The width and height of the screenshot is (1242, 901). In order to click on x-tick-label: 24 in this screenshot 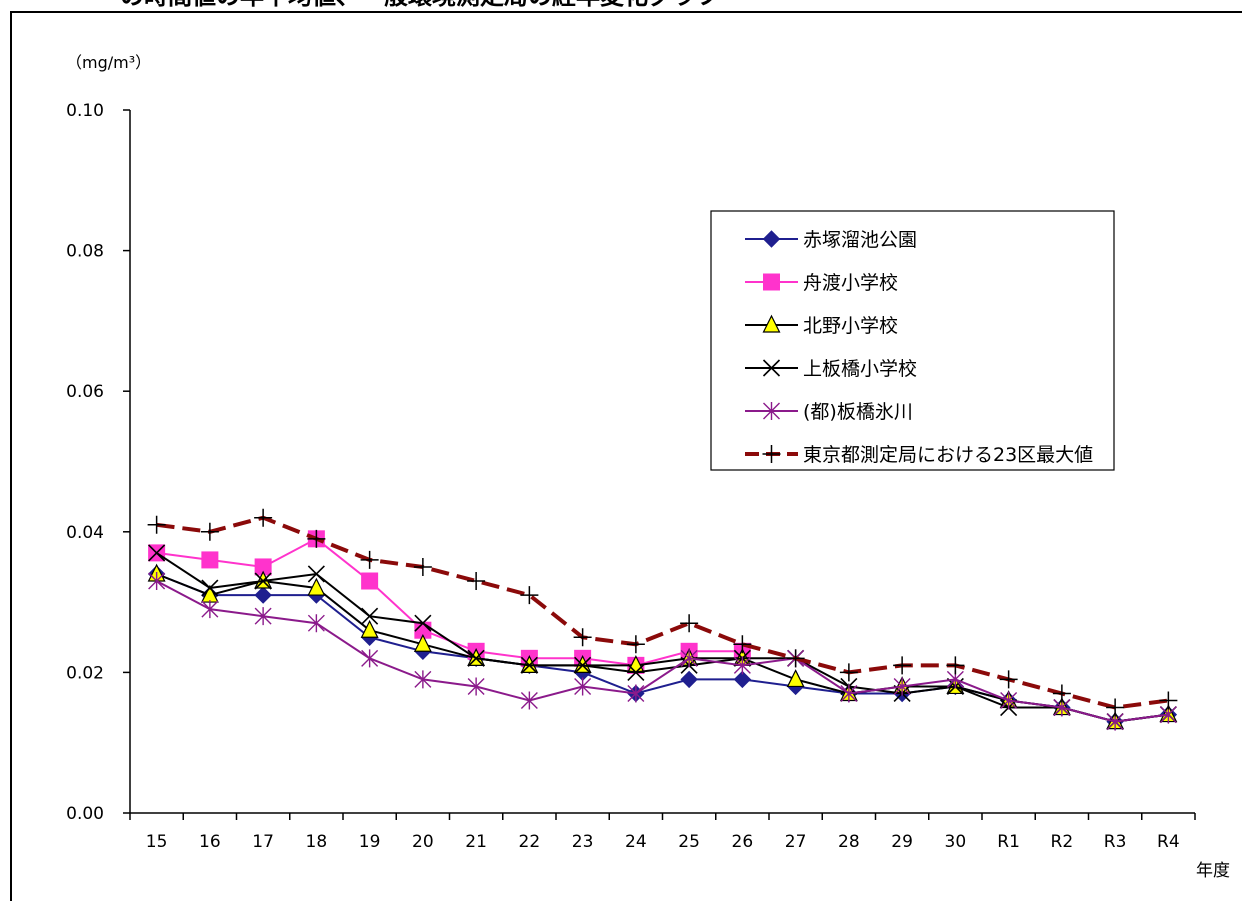, I will do `click(636, 842)`.